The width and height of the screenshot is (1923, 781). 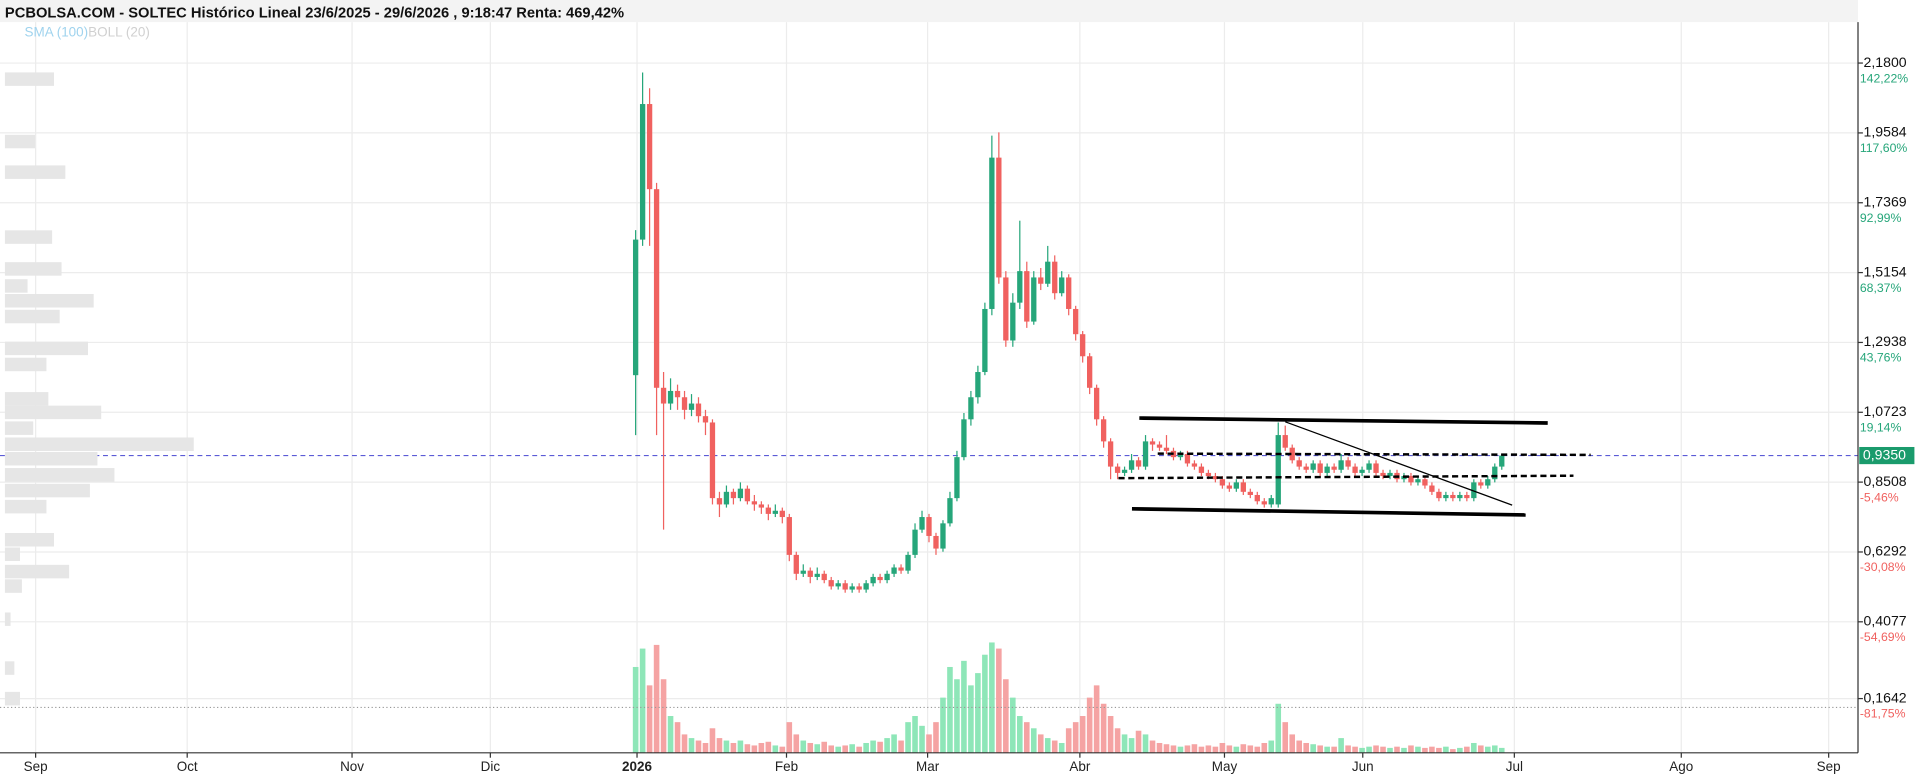 What do you see at coordinates (1885, 341) in the screenshot?
I see `y-tick-label: 1,2938` at bounding box center [1885, 341].